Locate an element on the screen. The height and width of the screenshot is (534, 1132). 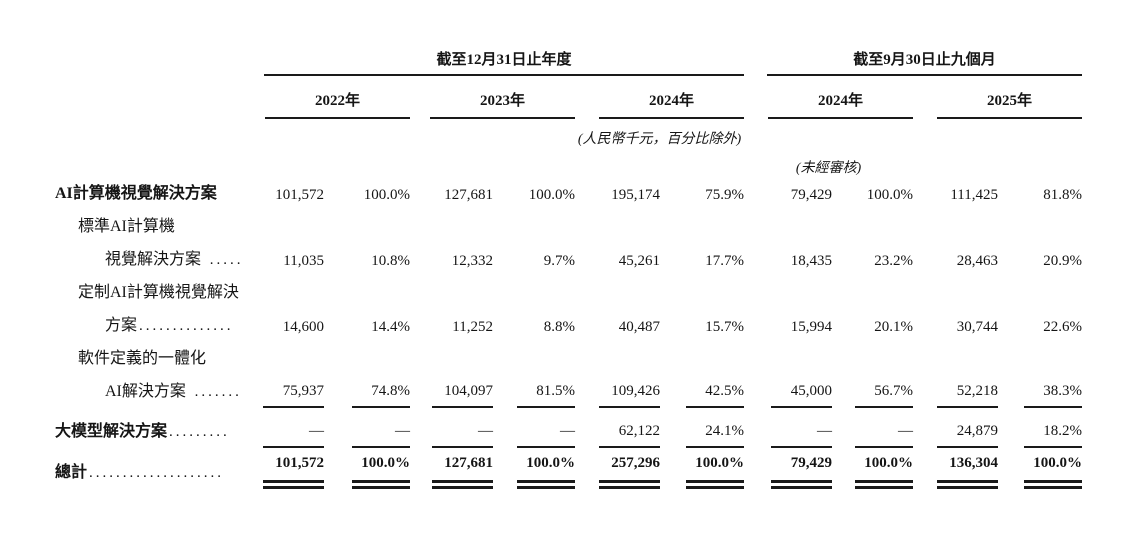
table-cell: 8.8% is located at coordinates (534, 309).